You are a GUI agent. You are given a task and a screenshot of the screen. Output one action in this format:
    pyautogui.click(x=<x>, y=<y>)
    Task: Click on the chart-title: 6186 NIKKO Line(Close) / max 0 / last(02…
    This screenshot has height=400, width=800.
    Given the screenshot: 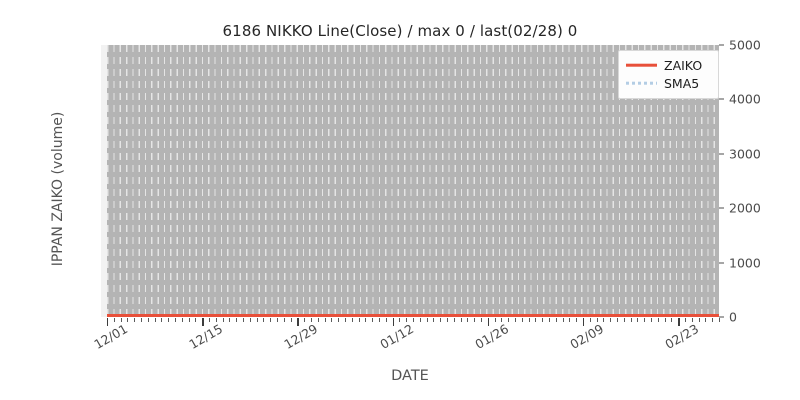 What is the action you would take?
    pyautogui.click(x=400, y=31)
    